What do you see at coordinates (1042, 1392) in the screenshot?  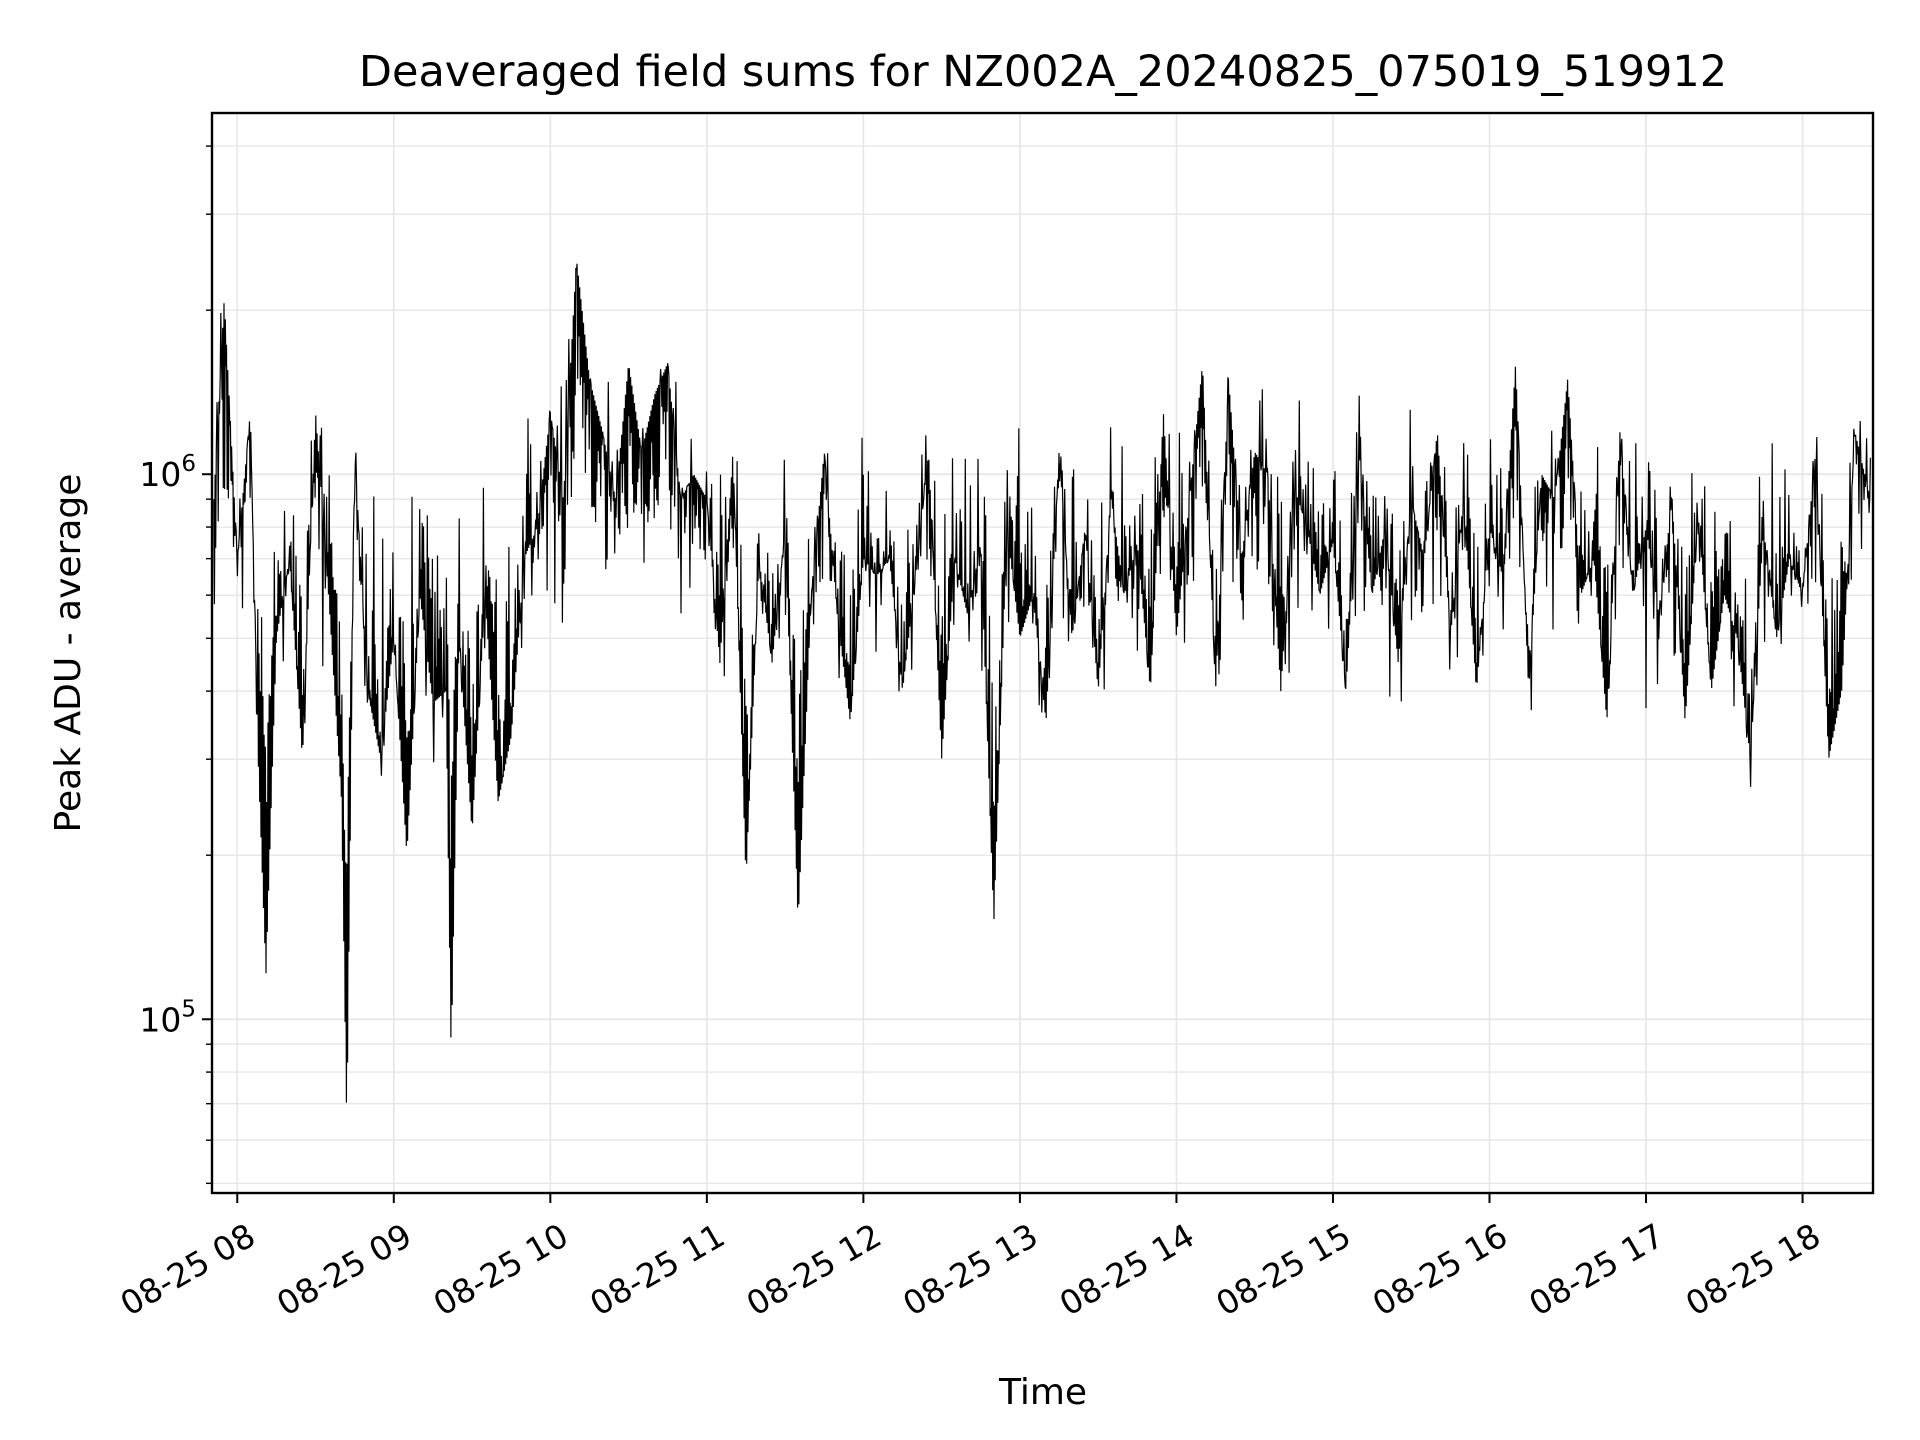 I see `x-axis-label: Time` at bounding box center [1042, 1392].